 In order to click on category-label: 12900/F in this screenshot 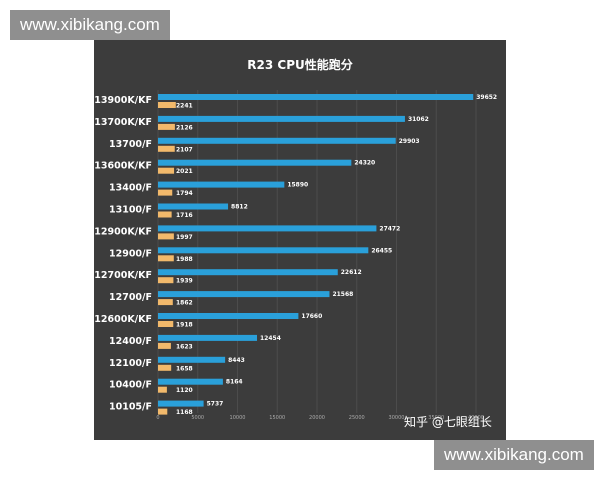, I will do `click(130, 253)`.